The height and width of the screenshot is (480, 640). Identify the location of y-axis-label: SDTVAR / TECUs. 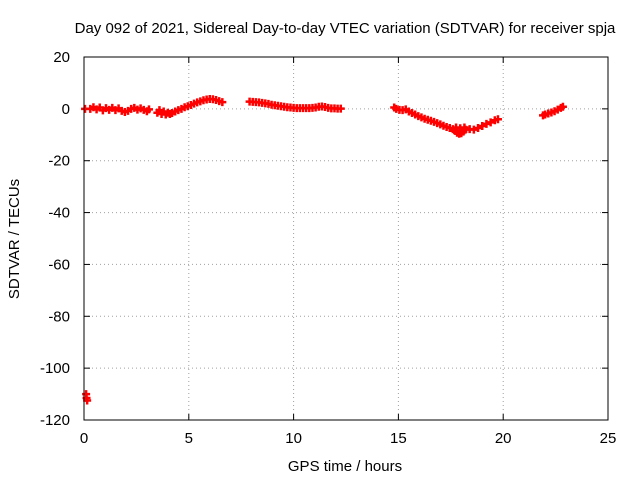
(14, 239).